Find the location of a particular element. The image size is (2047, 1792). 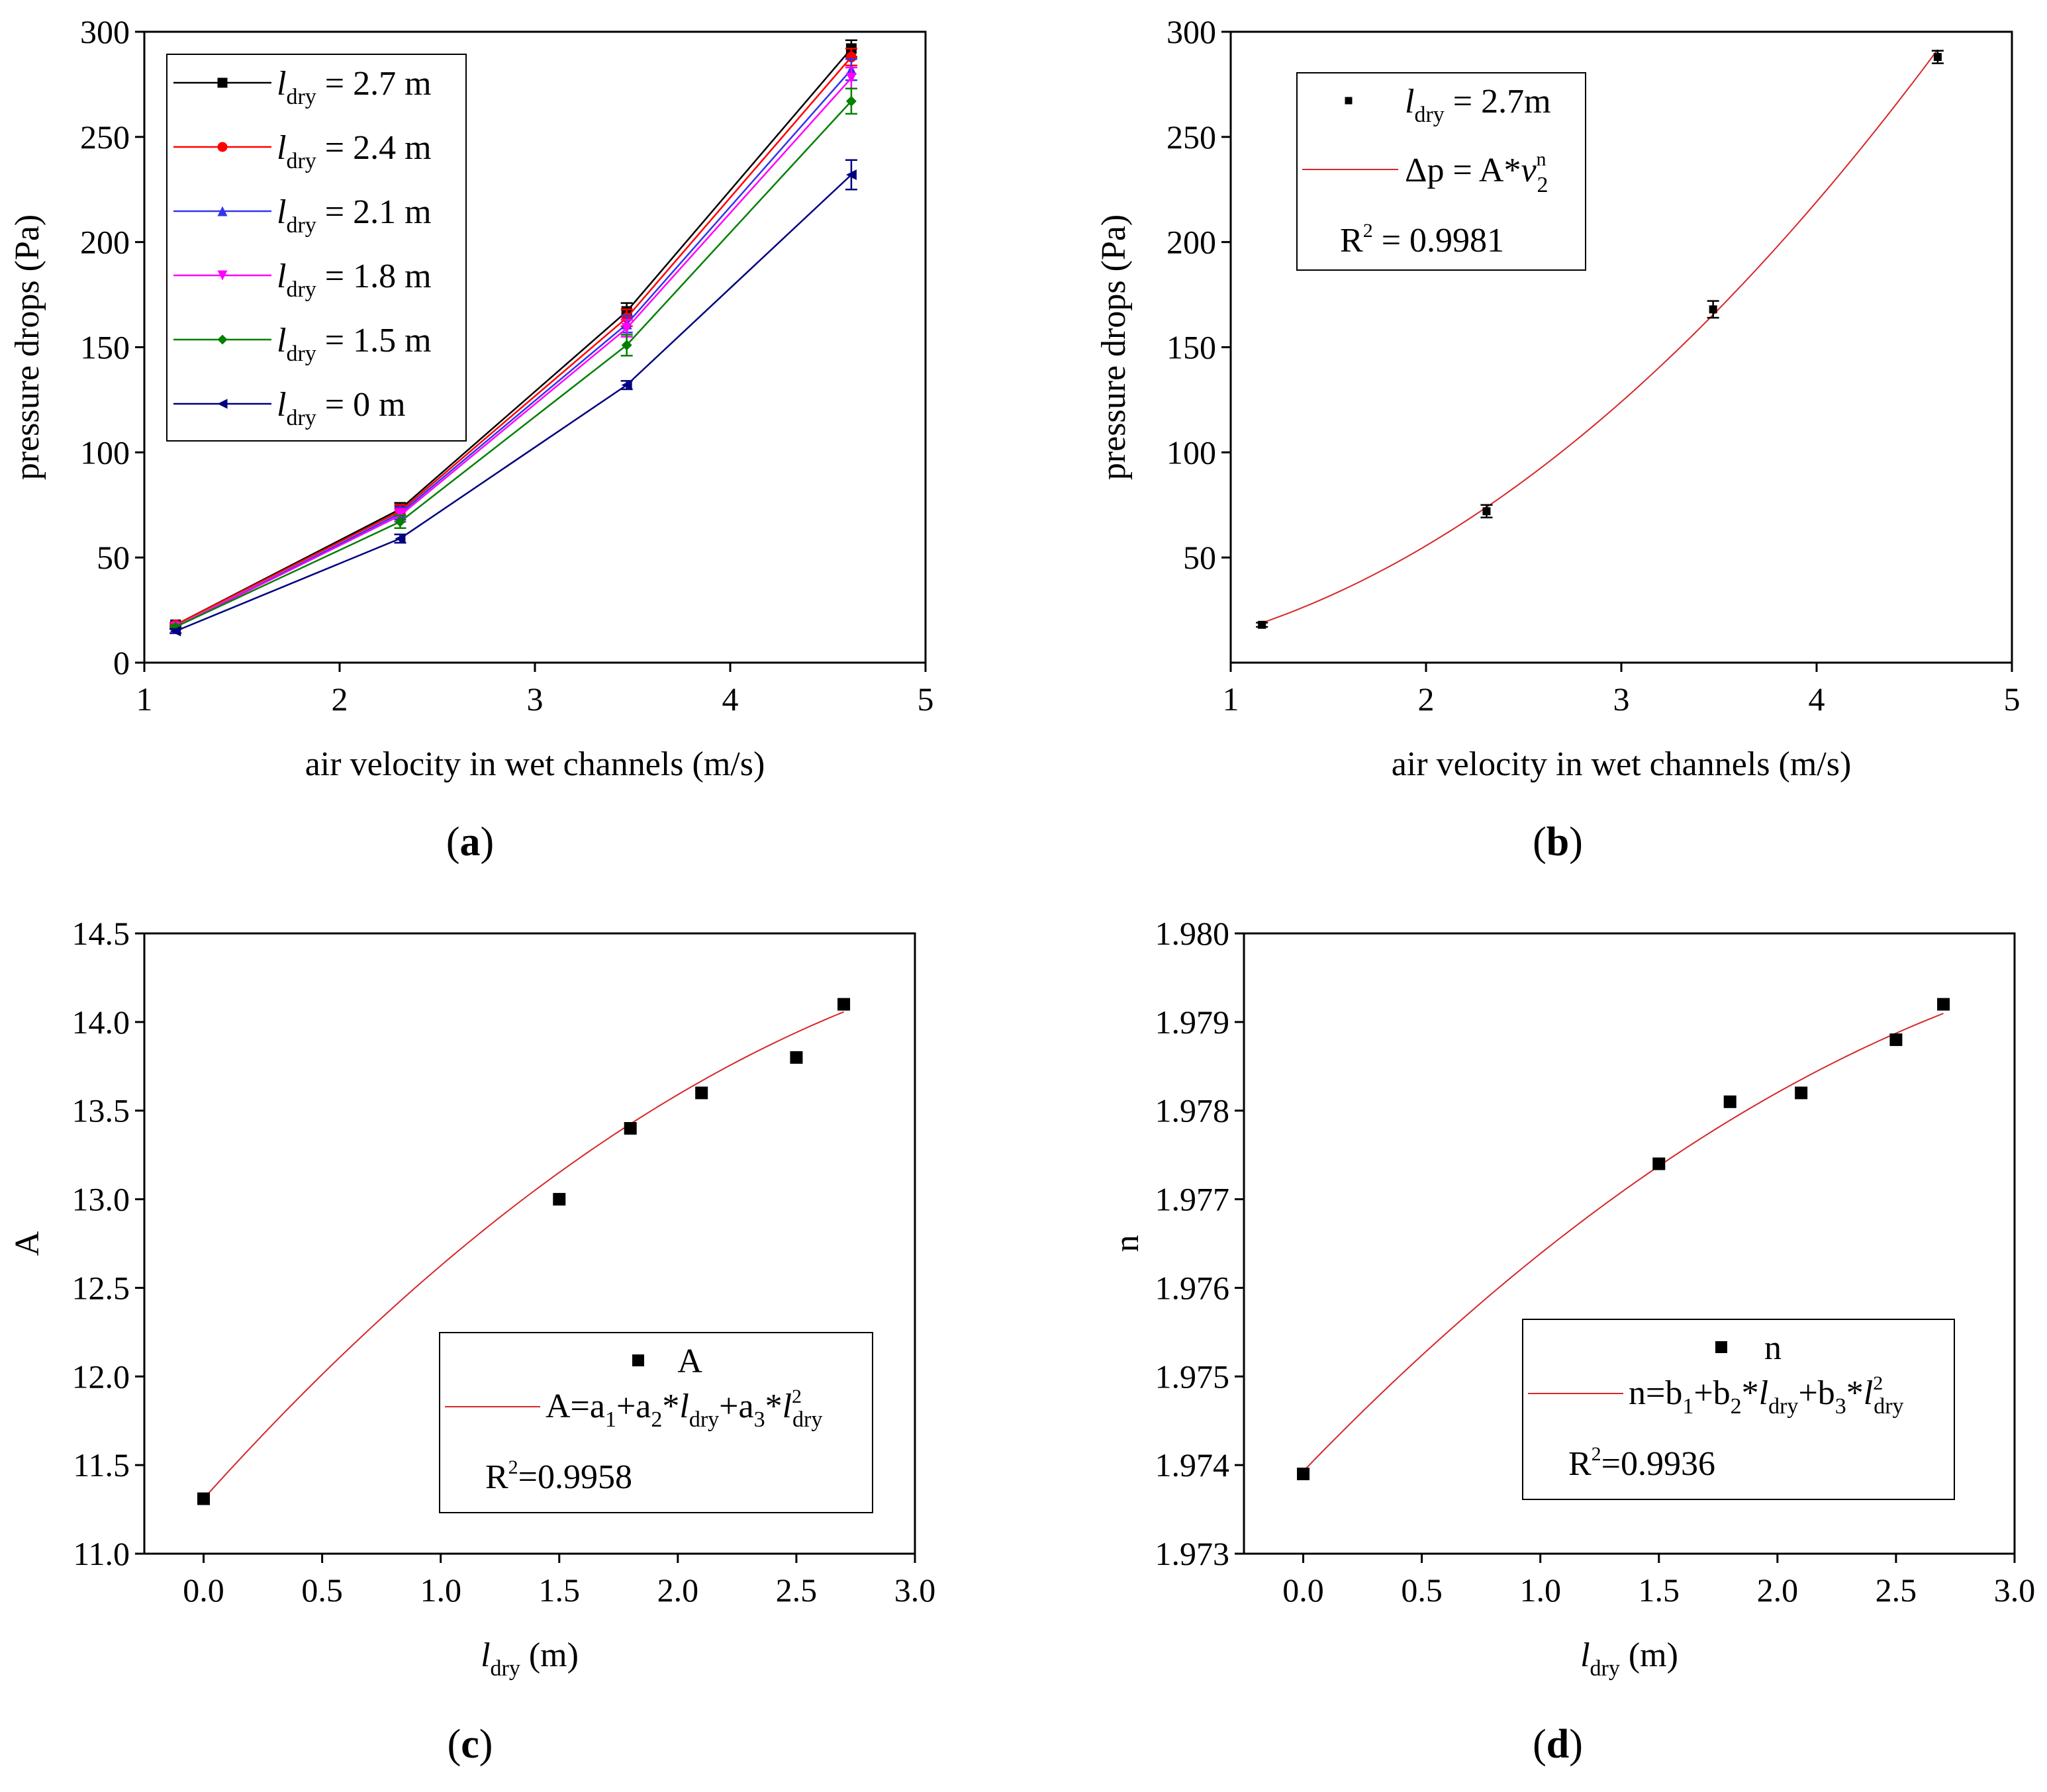

x-axis-label-unit: (m) is located at coordinates (1649, 1655).